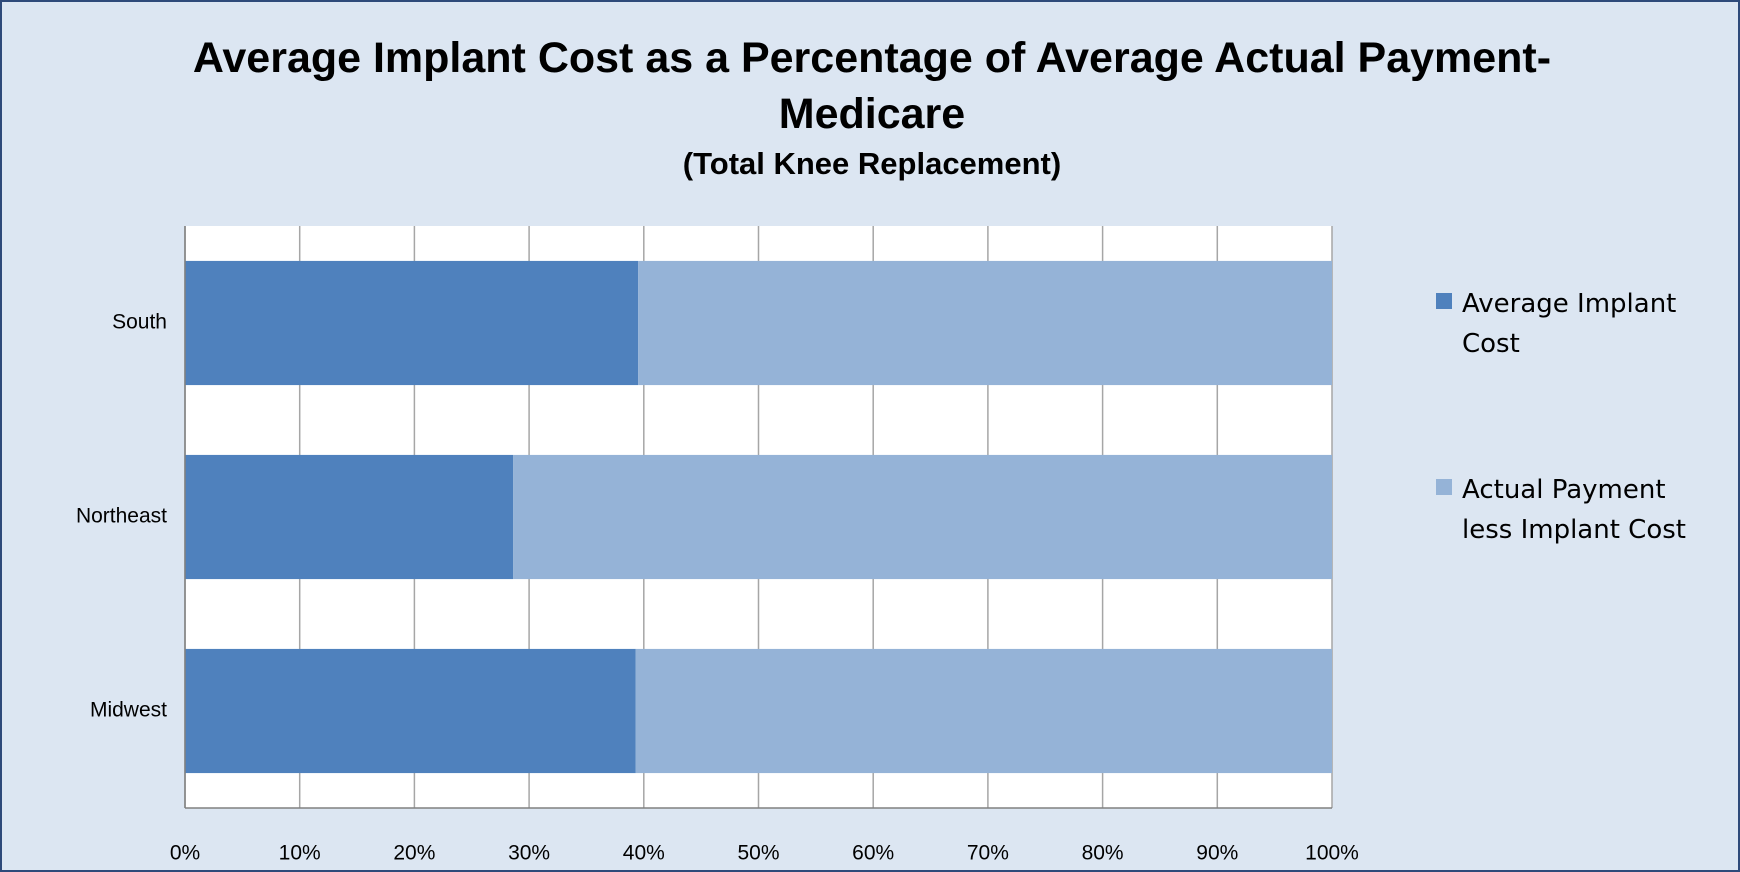 The image size is (1740, 872). Describe the element at coordinates (988, 853) in the screenshot. I see `x-tick-label: 70%` at that location.